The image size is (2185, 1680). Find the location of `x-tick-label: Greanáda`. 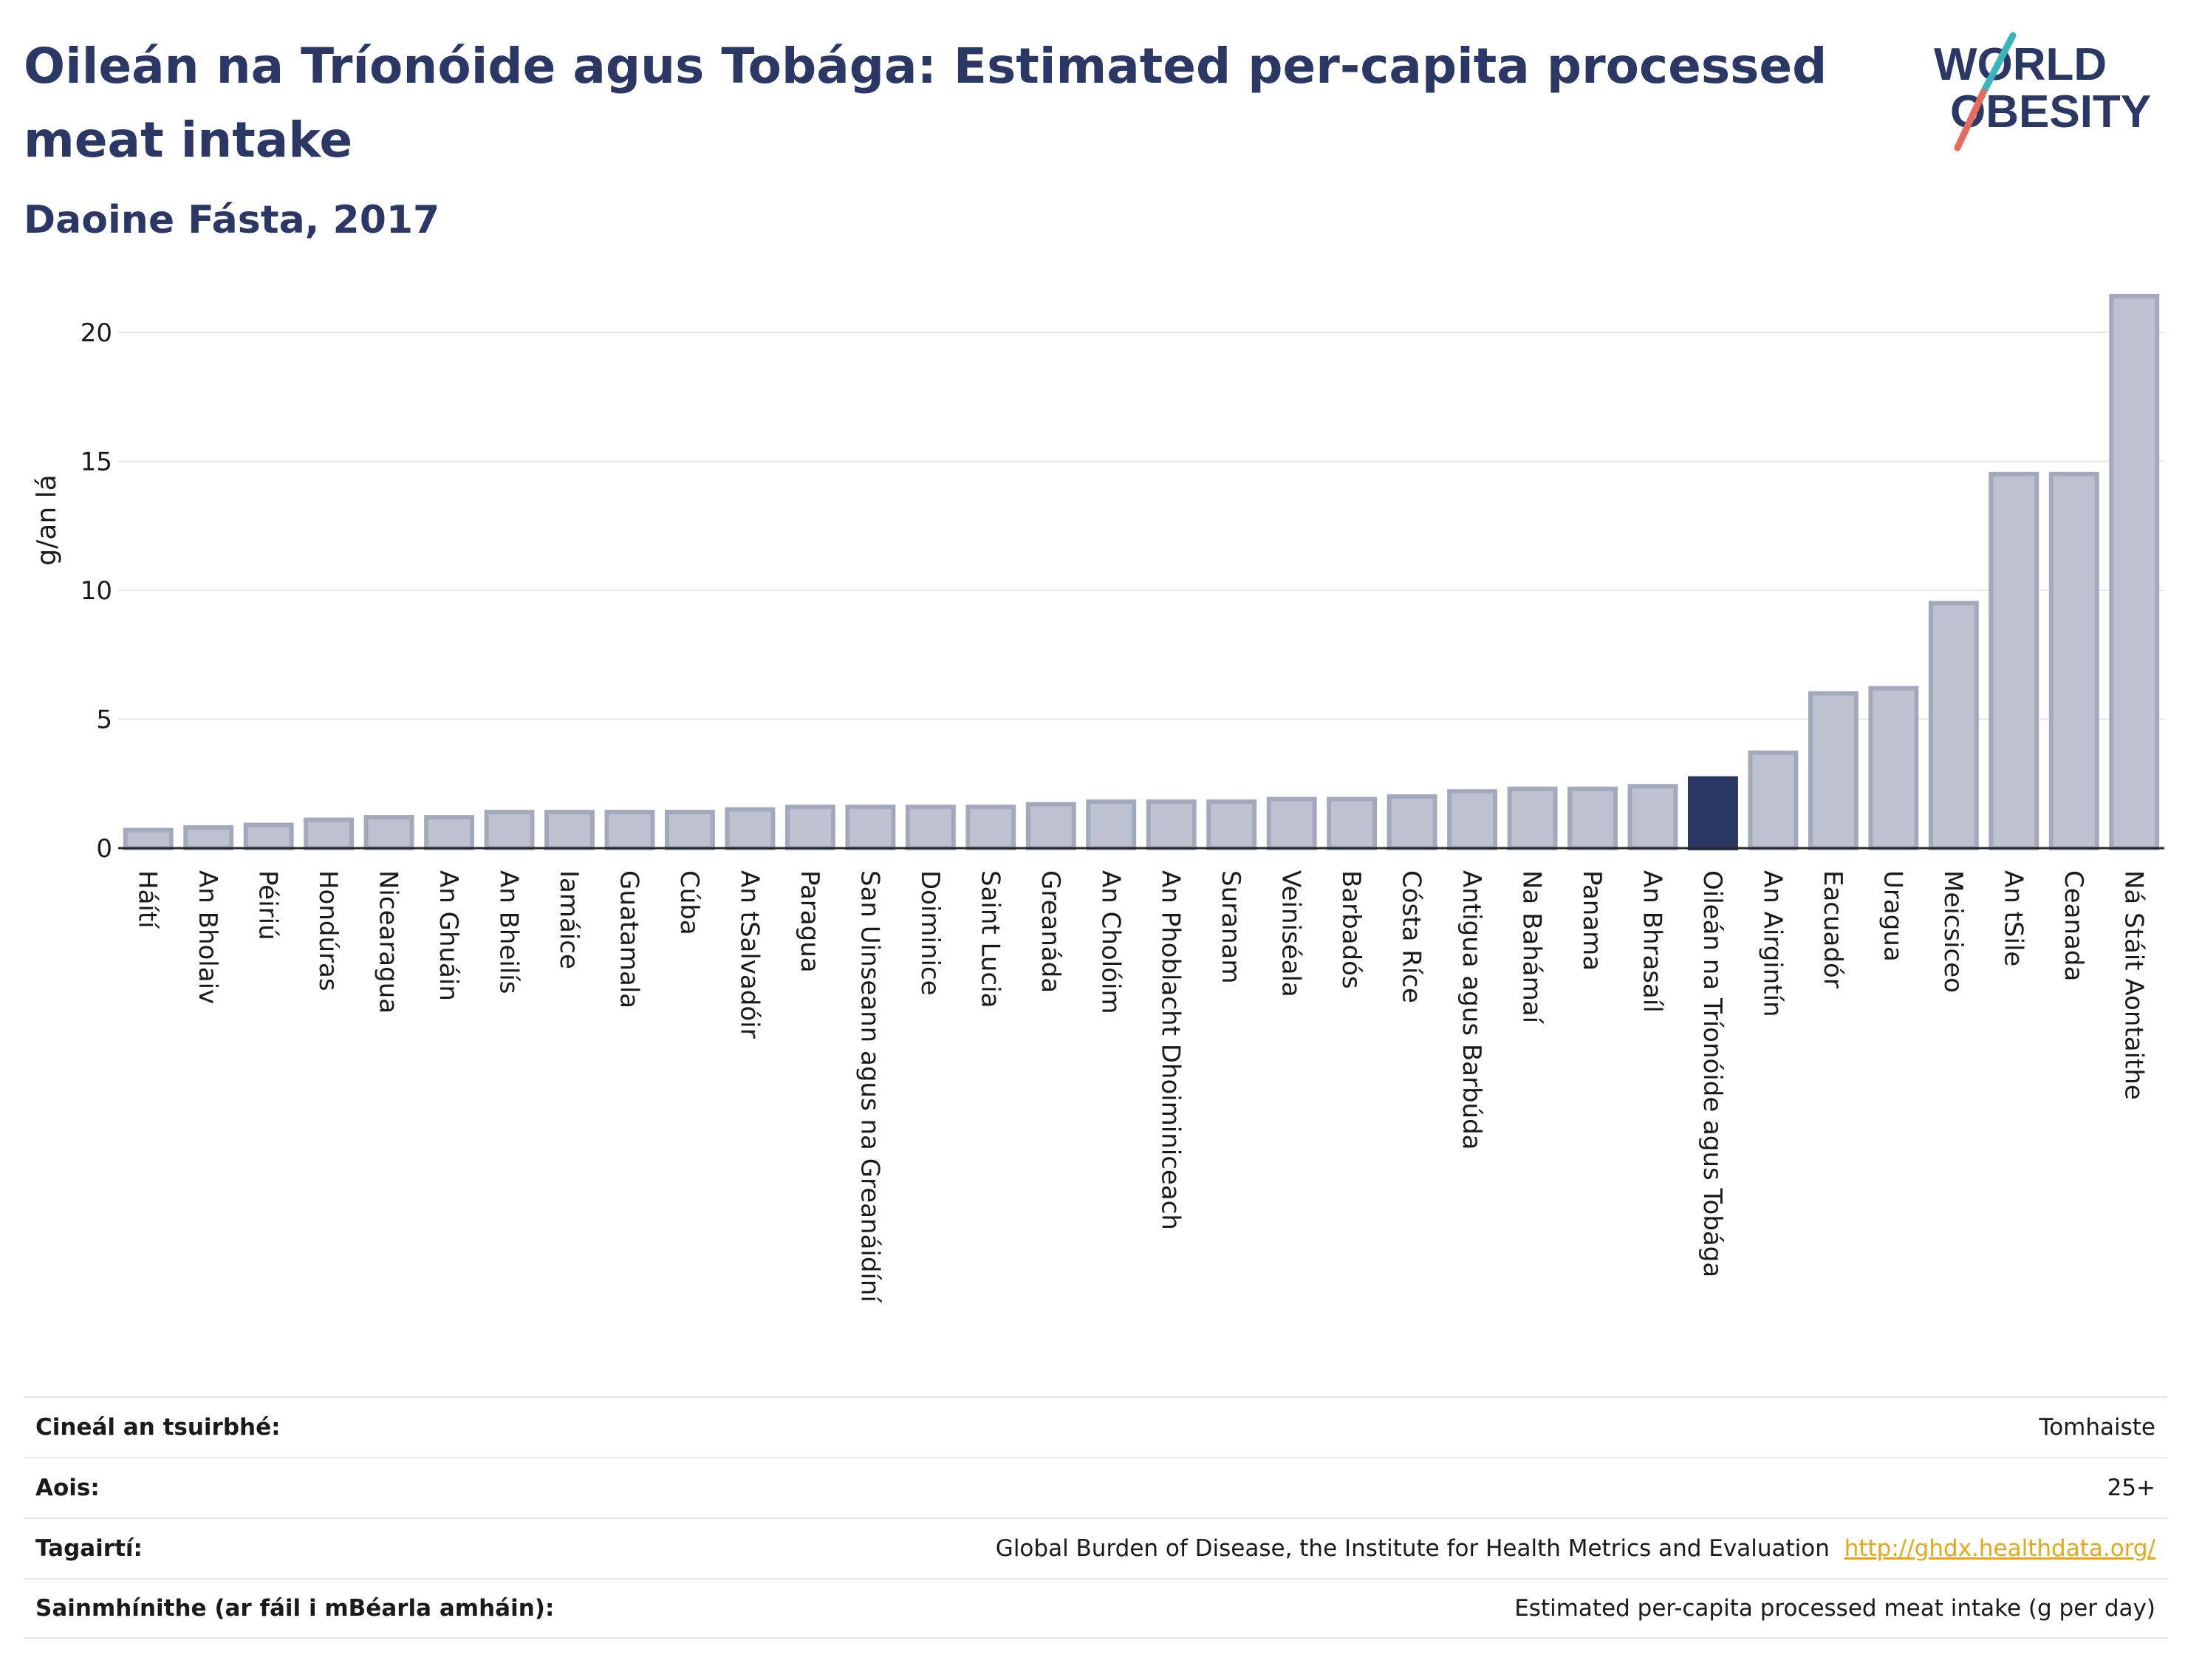

x-tick-label: Greanáda is located at coordinates (1050, 932).